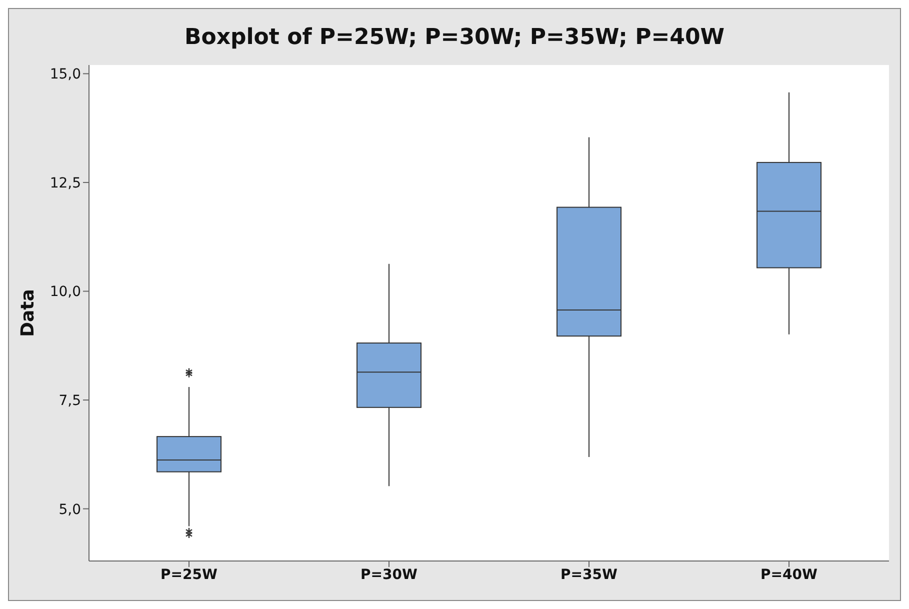  I want to click on y-tick-label: 7,5, so click(69, 400).